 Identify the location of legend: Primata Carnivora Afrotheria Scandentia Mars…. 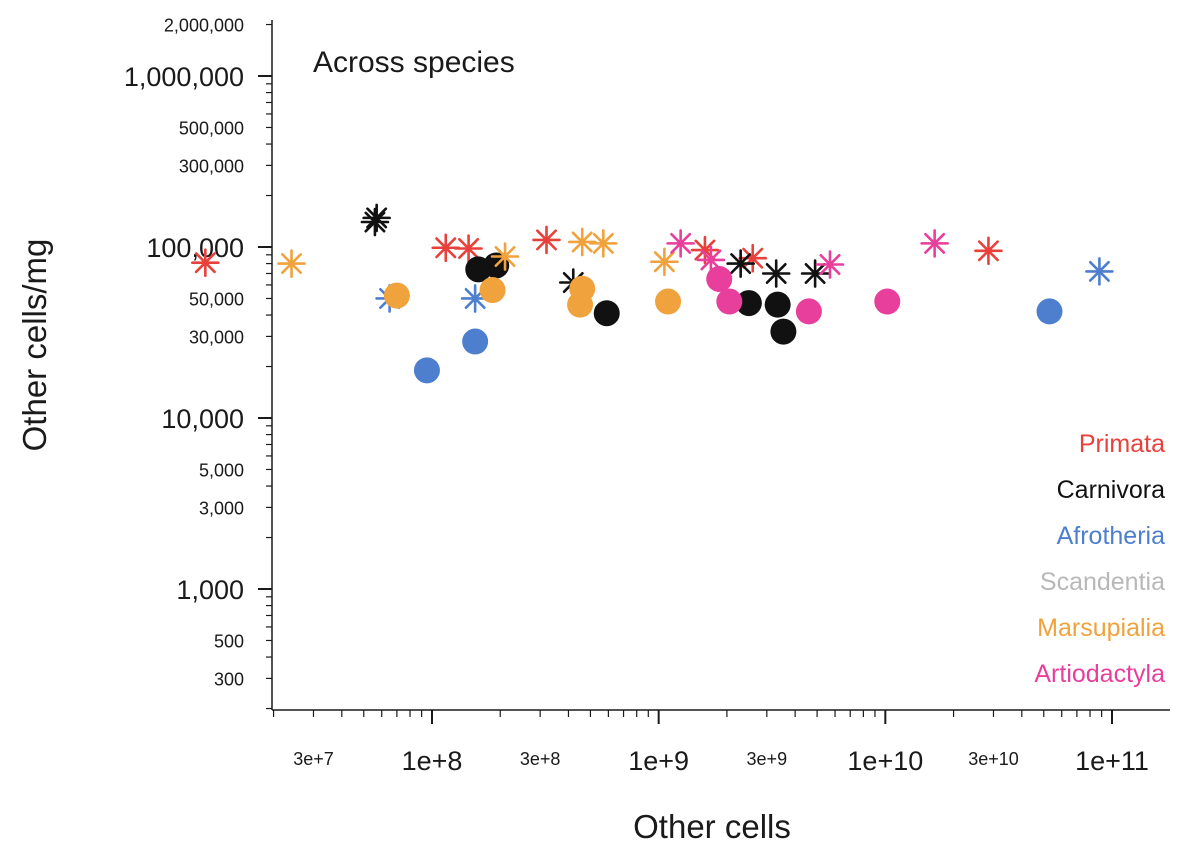
(1099, 559).